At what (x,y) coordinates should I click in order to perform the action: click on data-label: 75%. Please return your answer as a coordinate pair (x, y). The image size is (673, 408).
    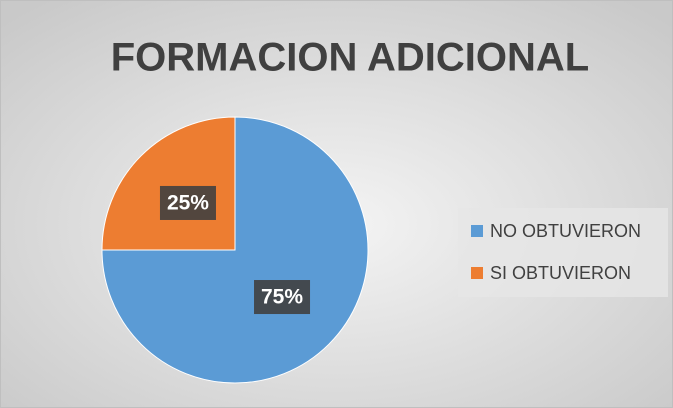
    Looking at the image, I should click on (282, 297).